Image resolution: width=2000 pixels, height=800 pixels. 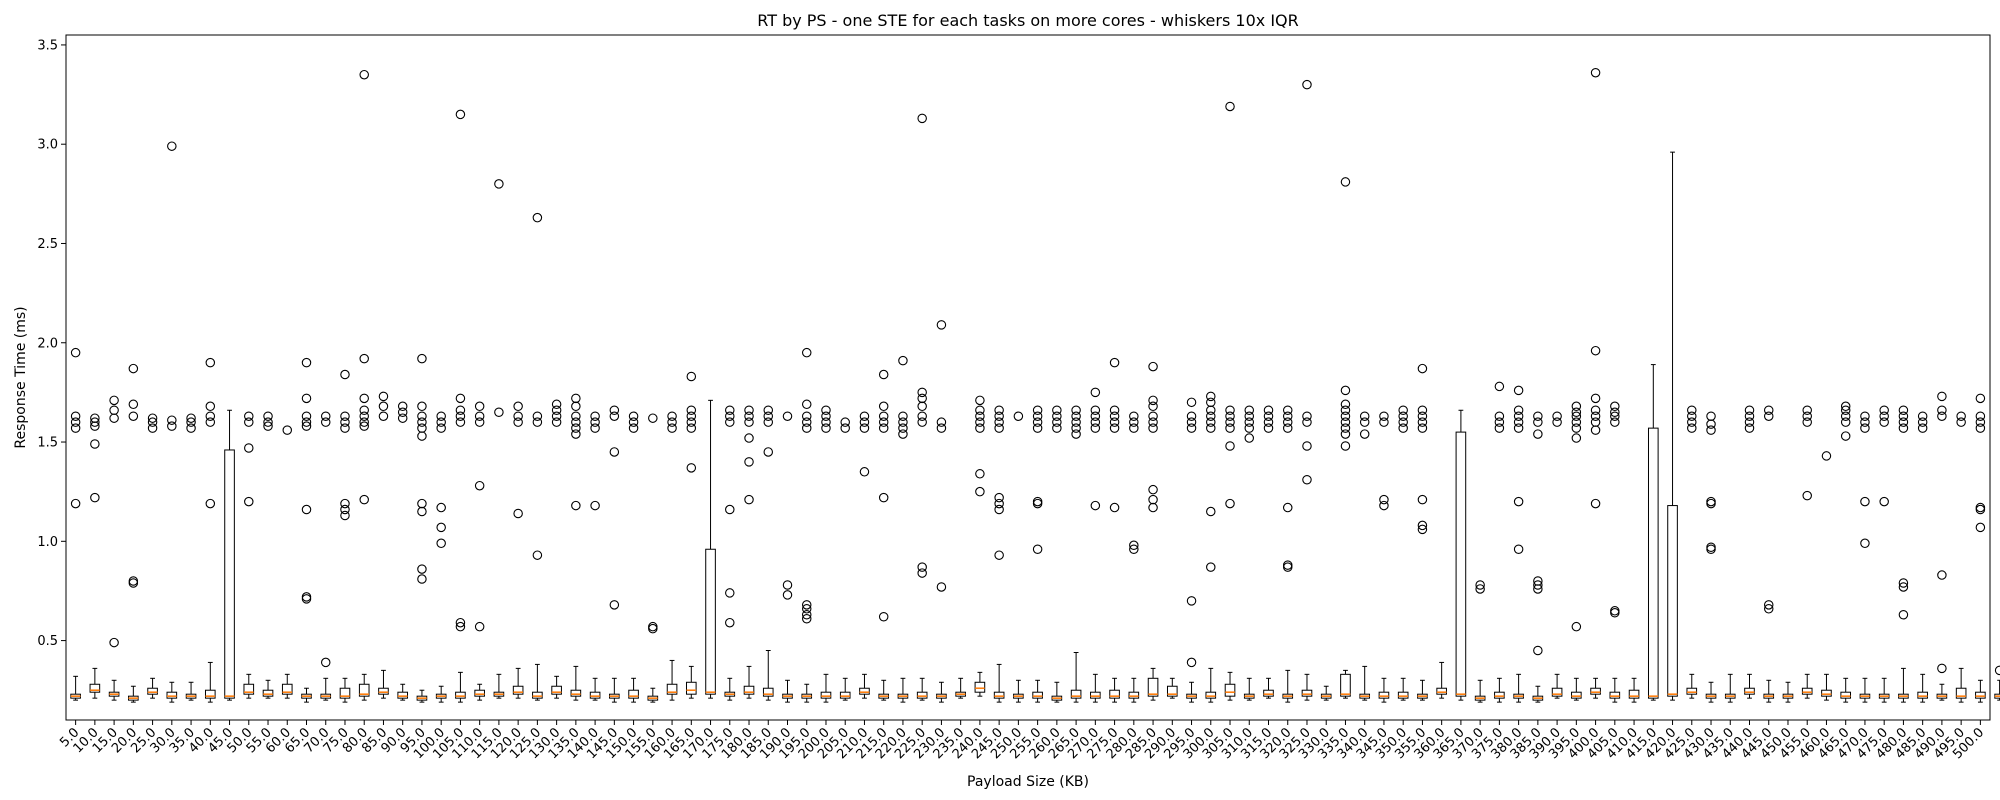 What do you see at coordinates (47, 244) in the screenshot?
I see `y-tick-label: 2.5` at bounding box center [47, 244].